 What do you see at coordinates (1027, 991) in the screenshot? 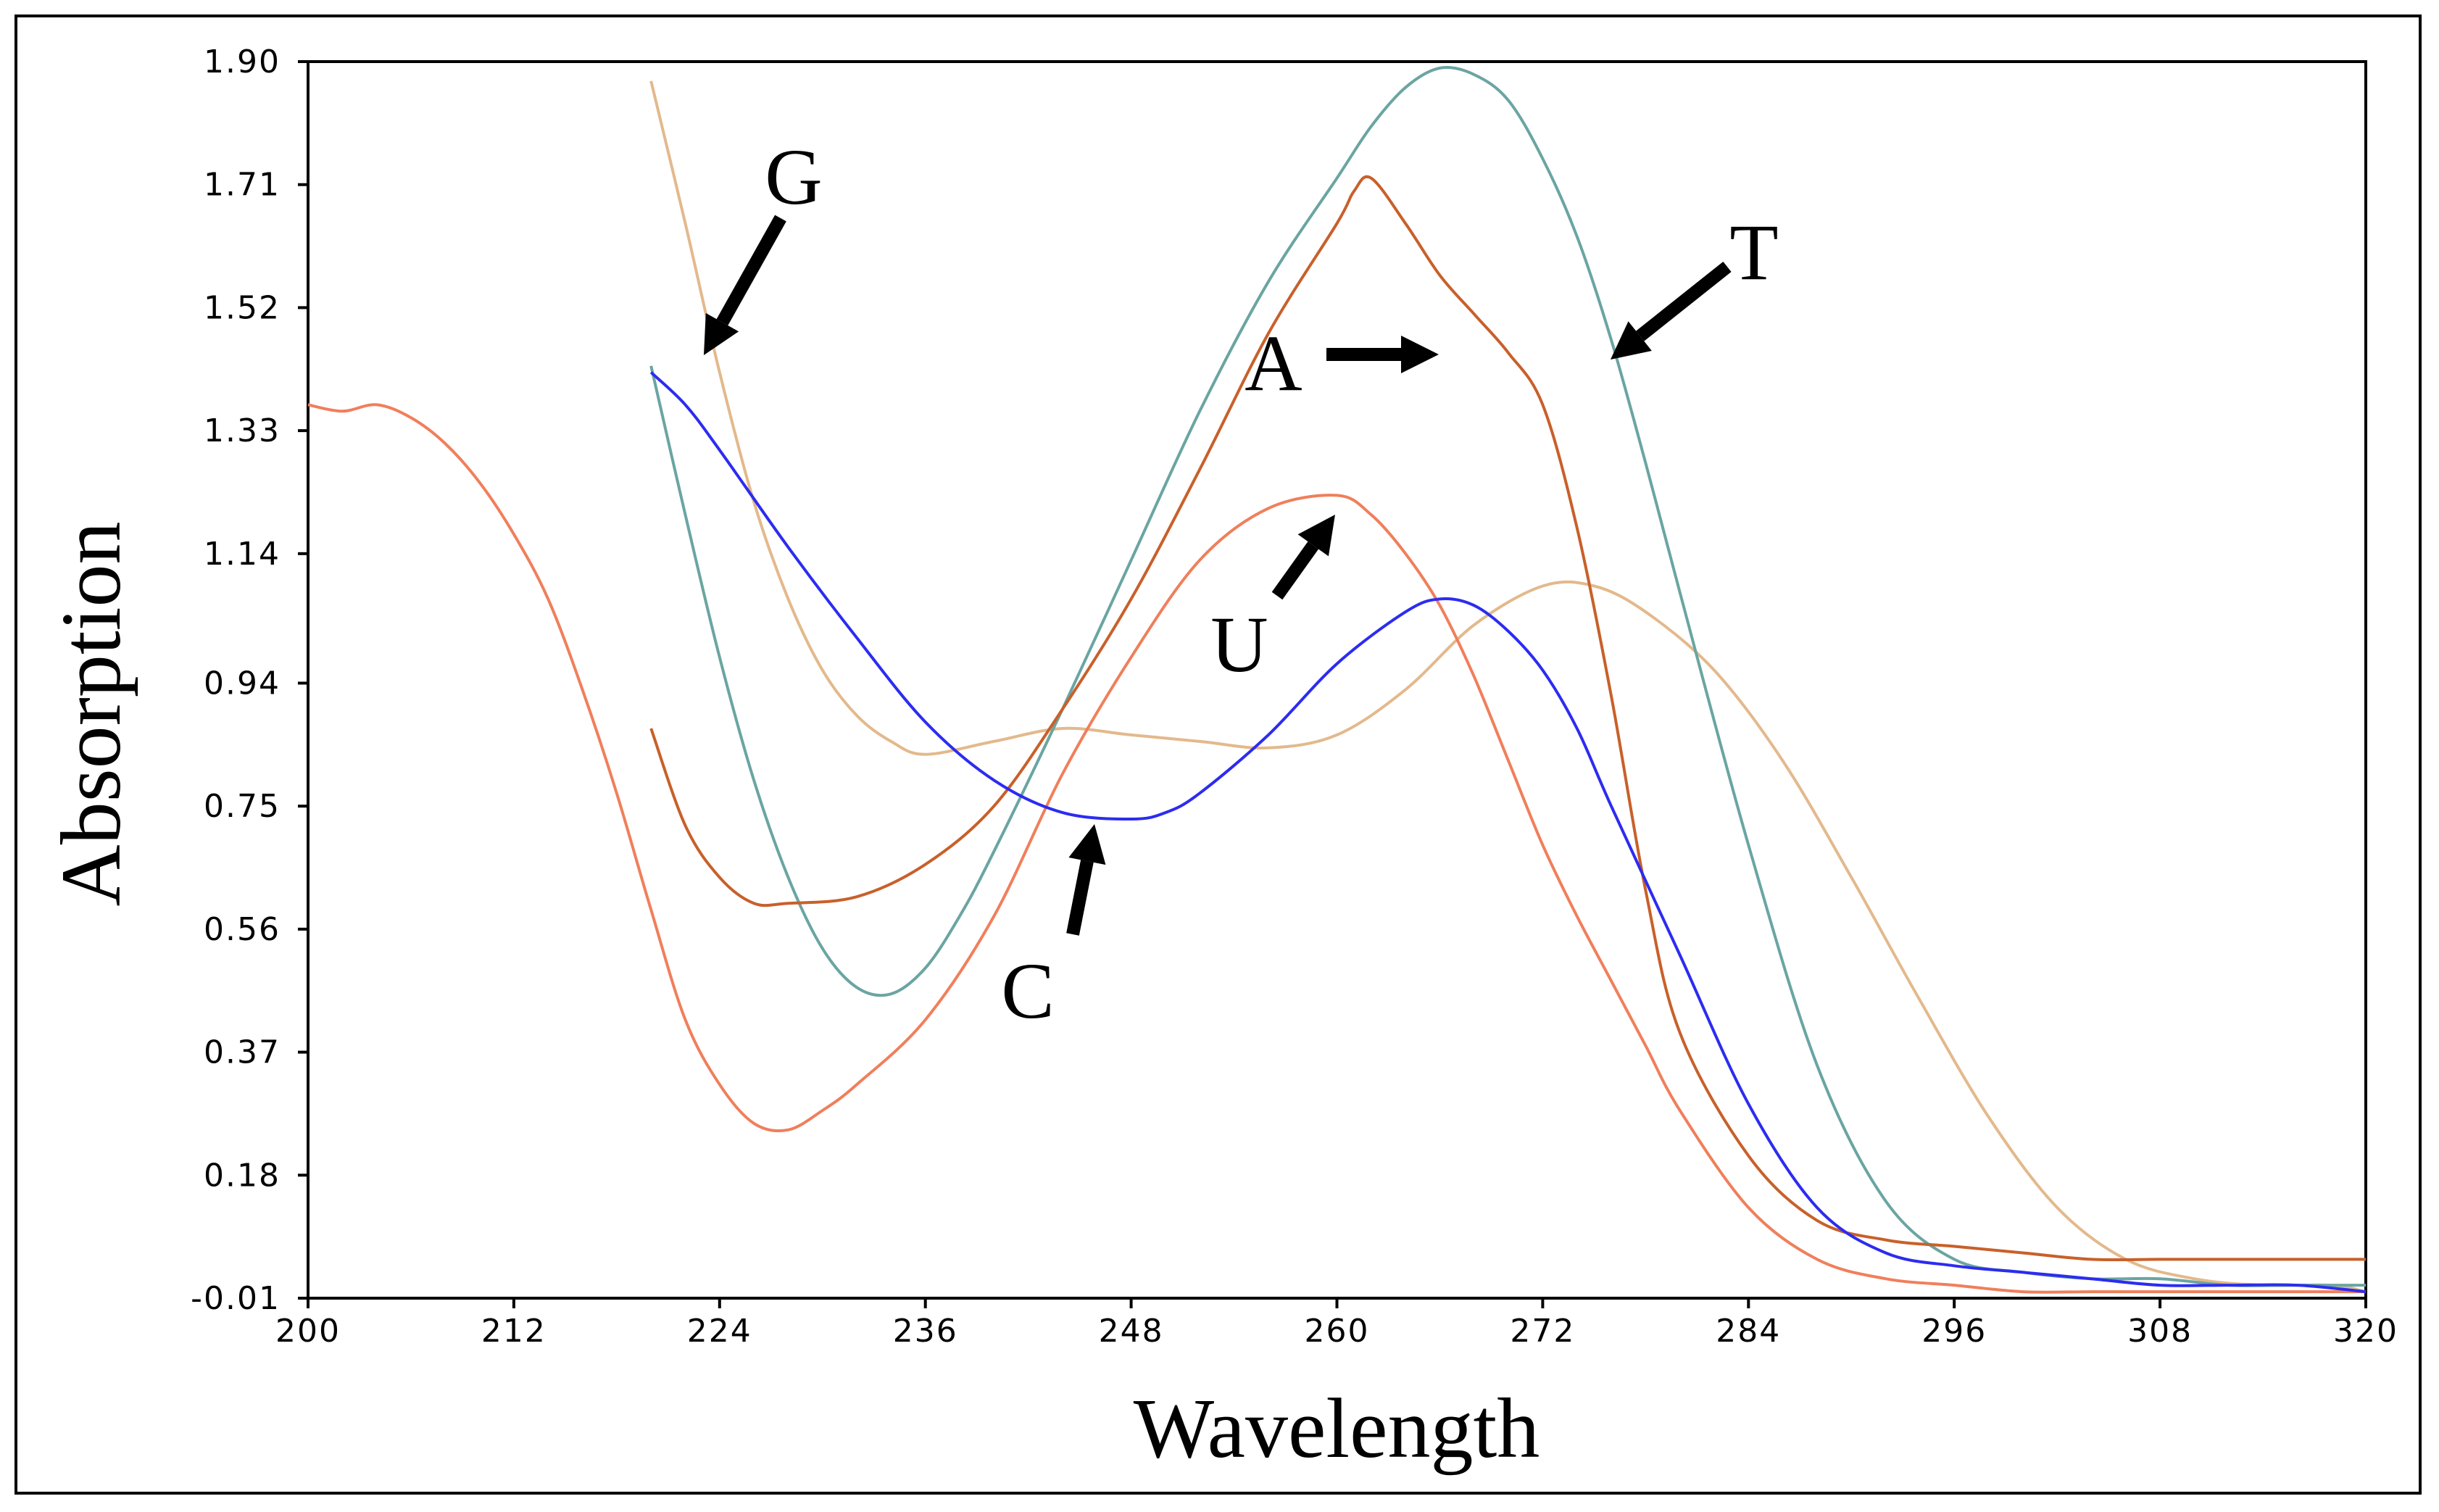
I see `annotation-label-c: C` at bounding box center [1027, 991].